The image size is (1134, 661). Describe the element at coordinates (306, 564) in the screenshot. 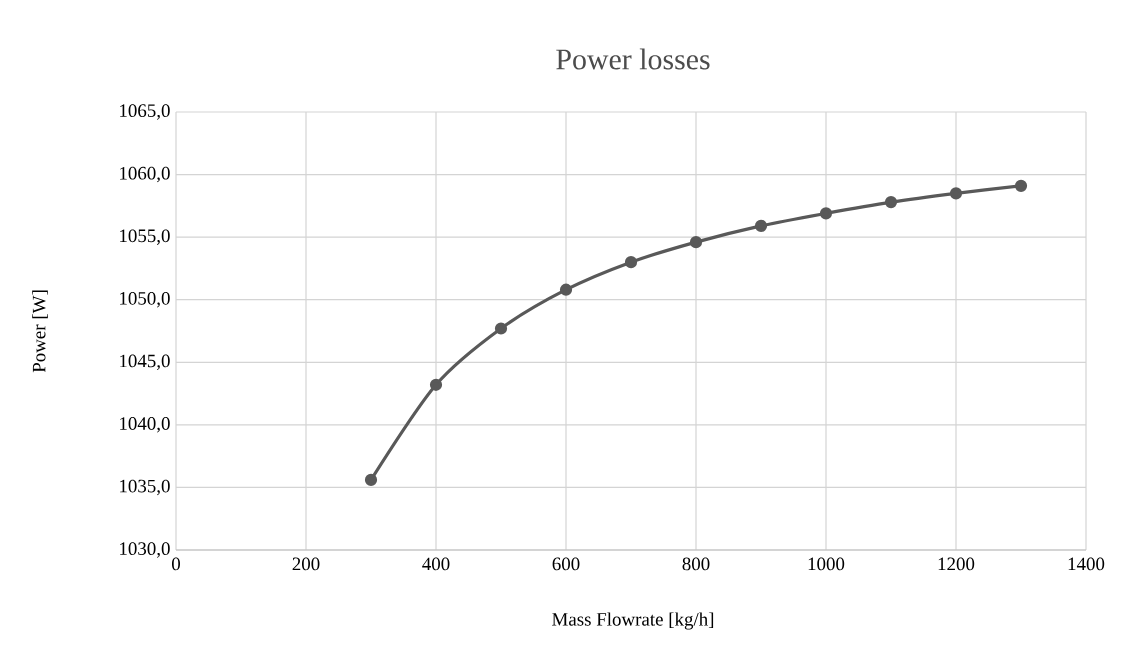

I see `x-tick-label: 200` at that location.